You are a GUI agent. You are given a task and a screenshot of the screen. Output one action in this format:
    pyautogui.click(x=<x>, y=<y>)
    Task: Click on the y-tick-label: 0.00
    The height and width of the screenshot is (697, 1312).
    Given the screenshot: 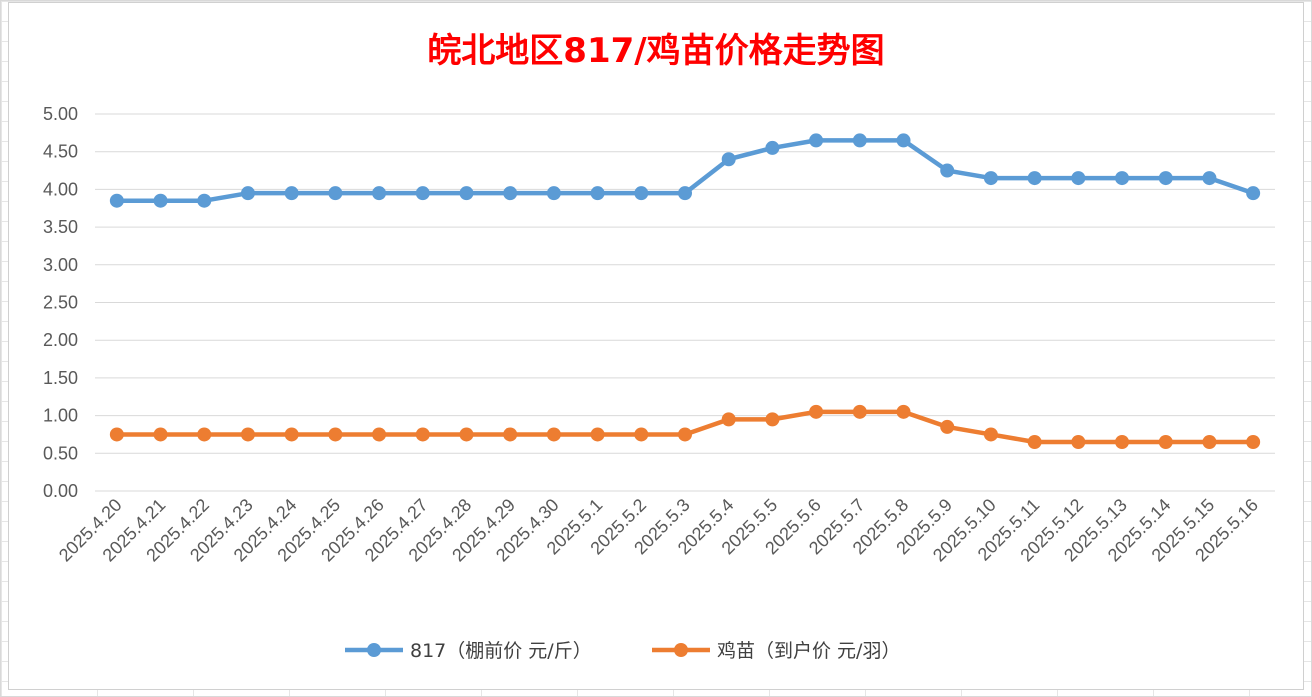 What is the action you would take?
    pyautogui.click(x=60, y=491)
    